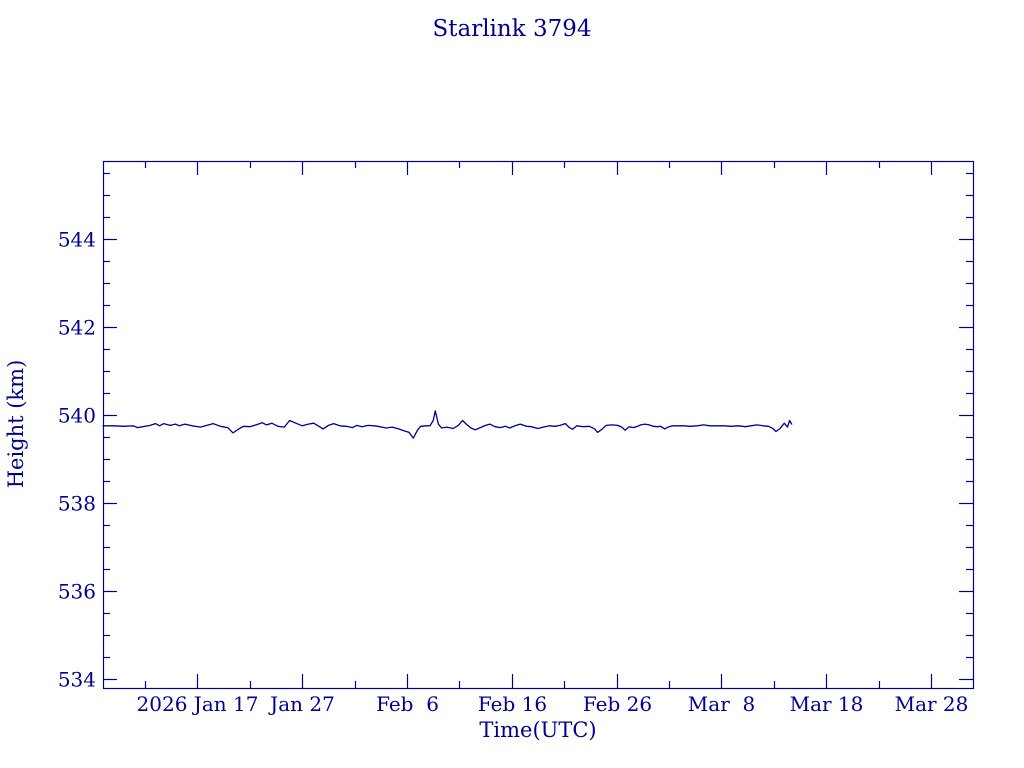  What do you see at coordinates (932, 704) in the screenshot?
I see `x-tick-label: Mar 28` at bounding box center [932, 704].